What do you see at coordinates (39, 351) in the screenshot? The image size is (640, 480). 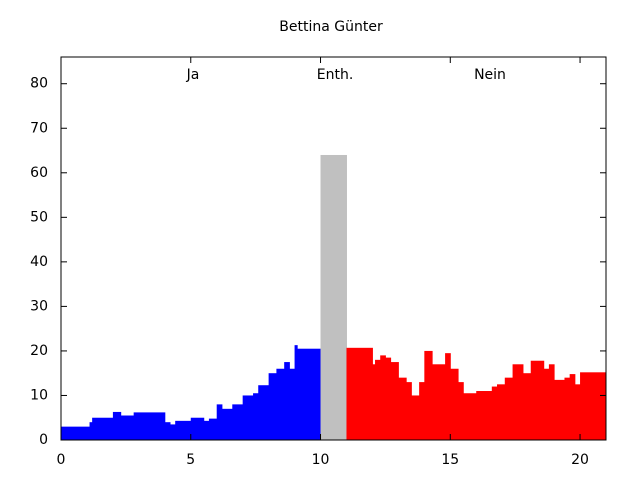 I see `y-tick-label: 20` at bounding box center [39, 351].